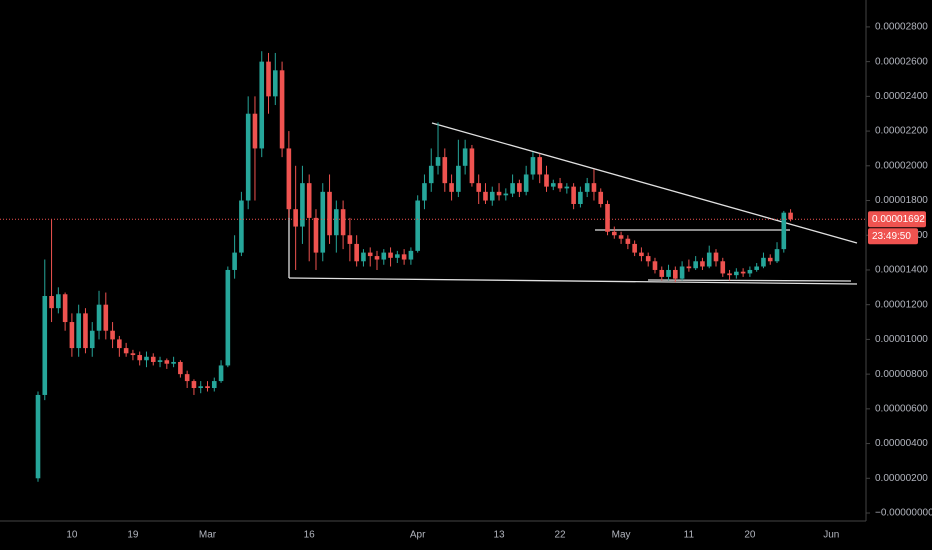  I want to click on x-tick-label: Mar, so click(208, 535).